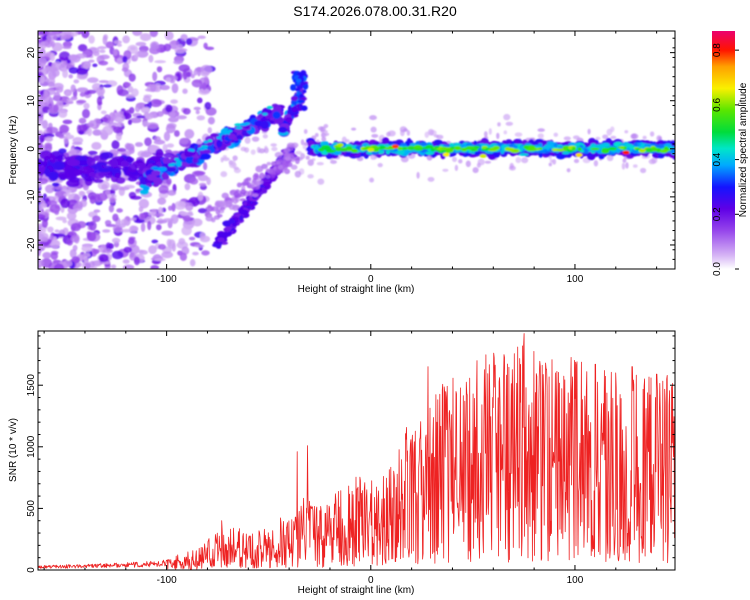 The image size is (750, 600). Describe the element at coordinates (723, 150) in the screenshot. I see `colorbar-gradient` at that location.